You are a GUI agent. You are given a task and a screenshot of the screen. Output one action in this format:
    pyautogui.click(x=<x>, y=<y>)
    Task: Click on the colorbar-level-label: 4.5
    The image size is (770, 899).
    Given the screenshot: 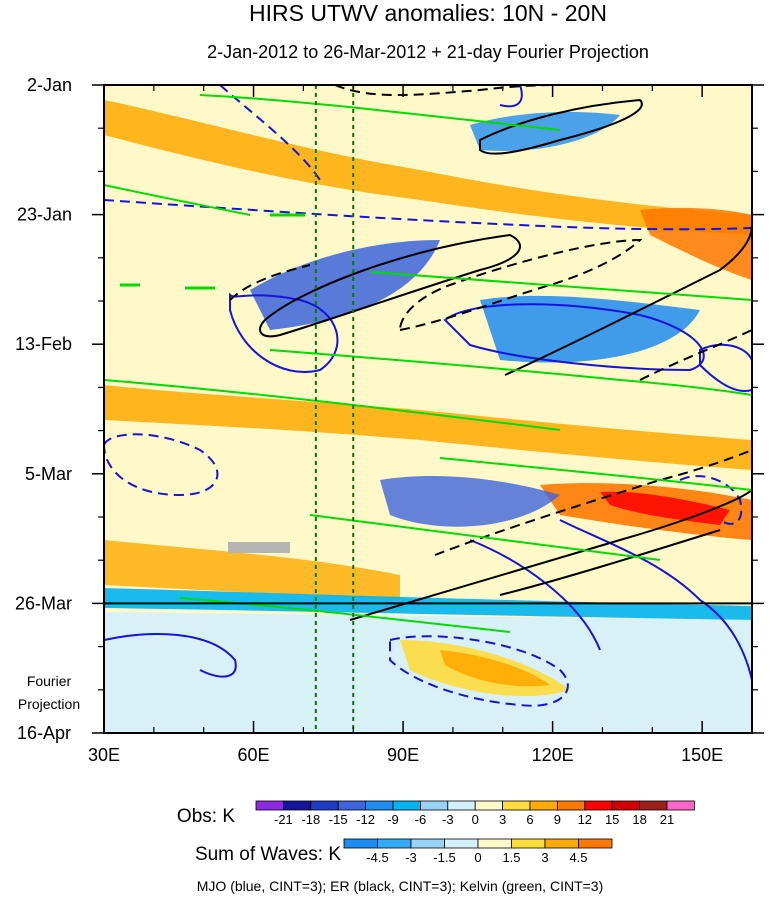 What is the action you would take?
    pyautogui.click(x=578, y=857)
    